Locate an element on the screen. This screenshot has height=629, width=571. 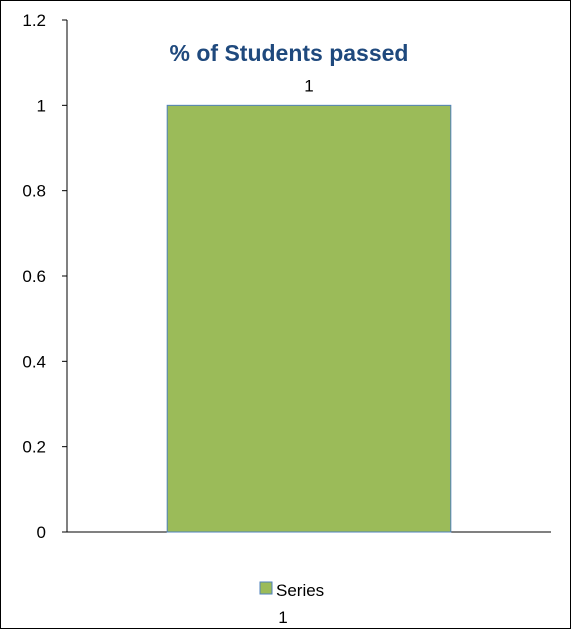
legend-label-line1: Series is located at coordinates (300, 590).